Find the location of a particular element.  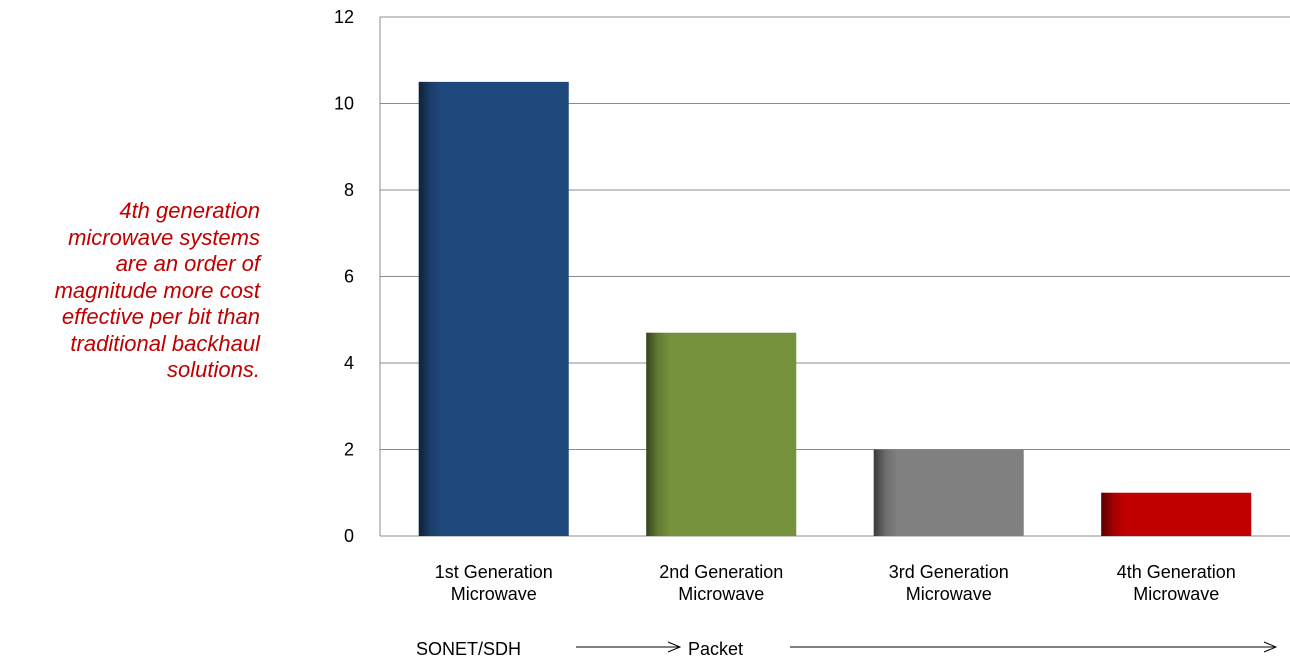

arrow-label-packet: Packet is located at coordinates (715, 648).